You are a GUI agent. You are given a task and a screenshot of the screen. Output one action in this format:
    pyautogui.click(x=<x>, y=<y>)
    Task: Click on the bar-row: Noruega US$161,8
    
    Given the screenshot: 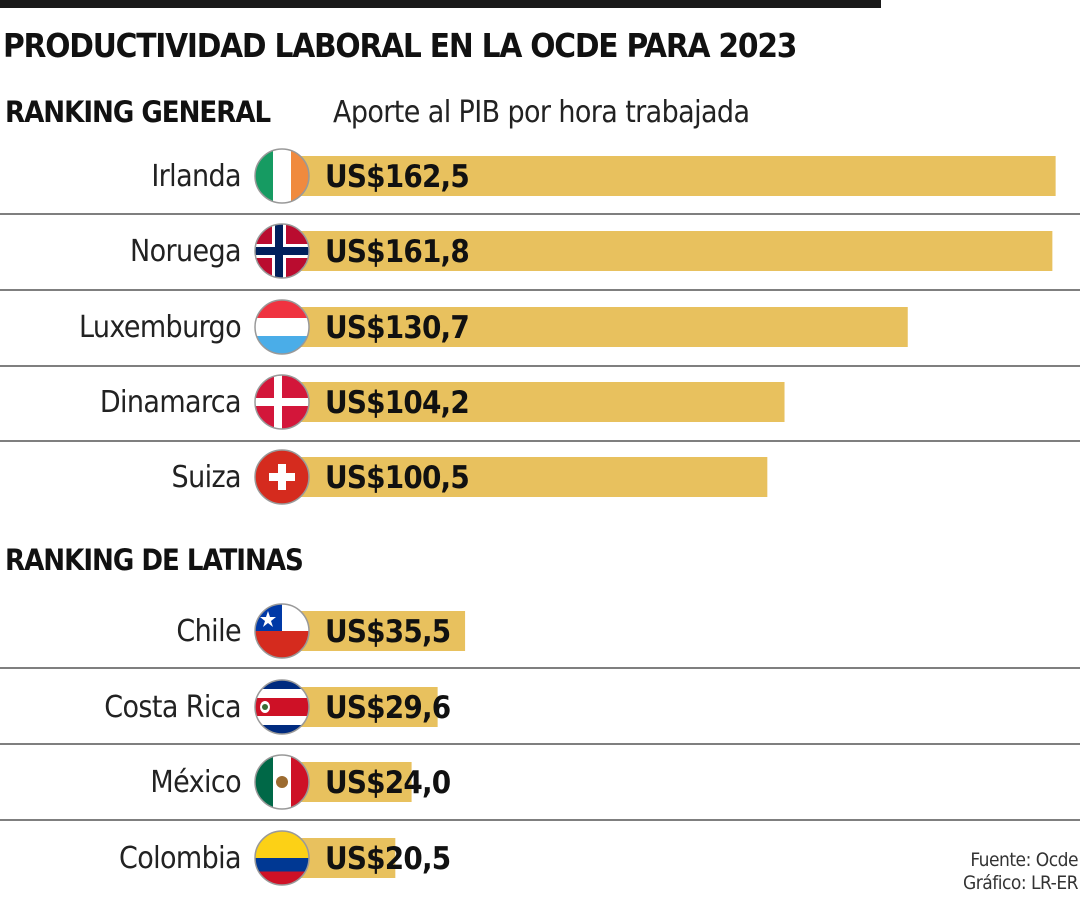 What is the action you would take?
    pyautogui.click(x=591, y=251)
    